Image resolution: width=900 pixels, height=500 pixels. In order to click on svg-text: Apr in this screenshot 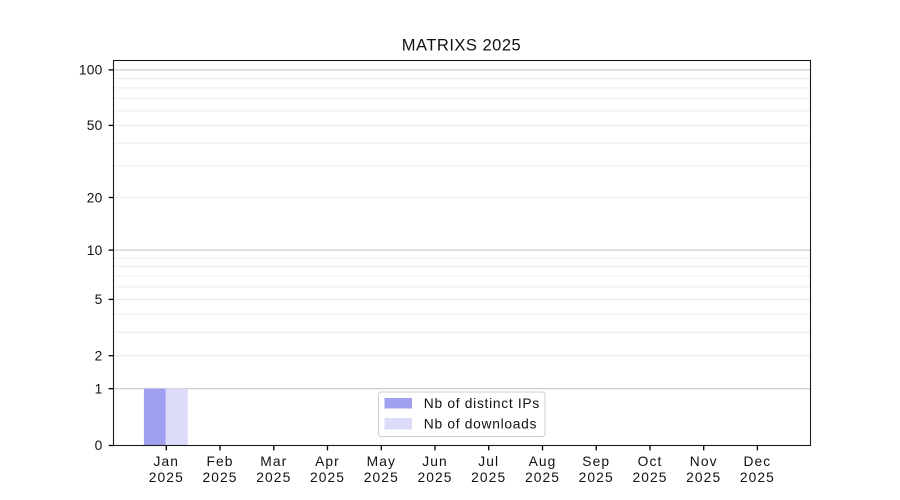, I will do `click(327, 461)`.